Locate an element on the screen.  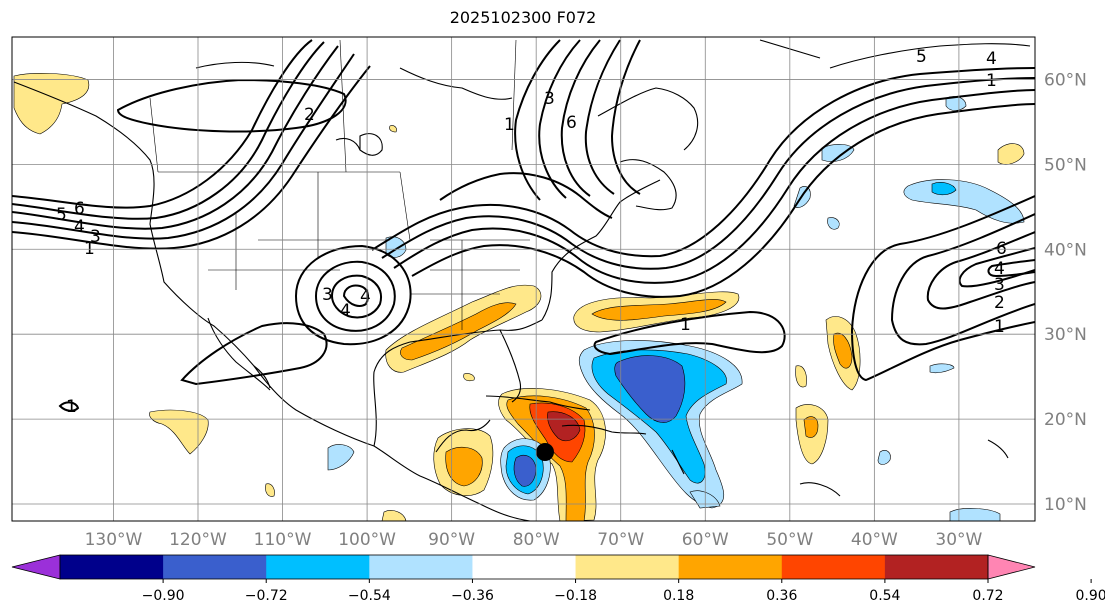
contour-low-core is located at coordinates (355, 295).